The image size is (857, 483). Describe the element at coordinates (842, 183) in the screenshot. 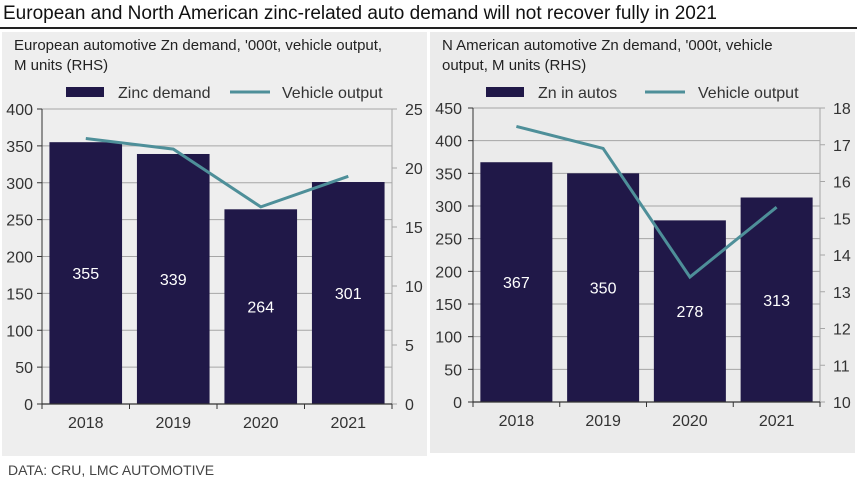

I see `north-america-right-tick-label: 16` at that location.